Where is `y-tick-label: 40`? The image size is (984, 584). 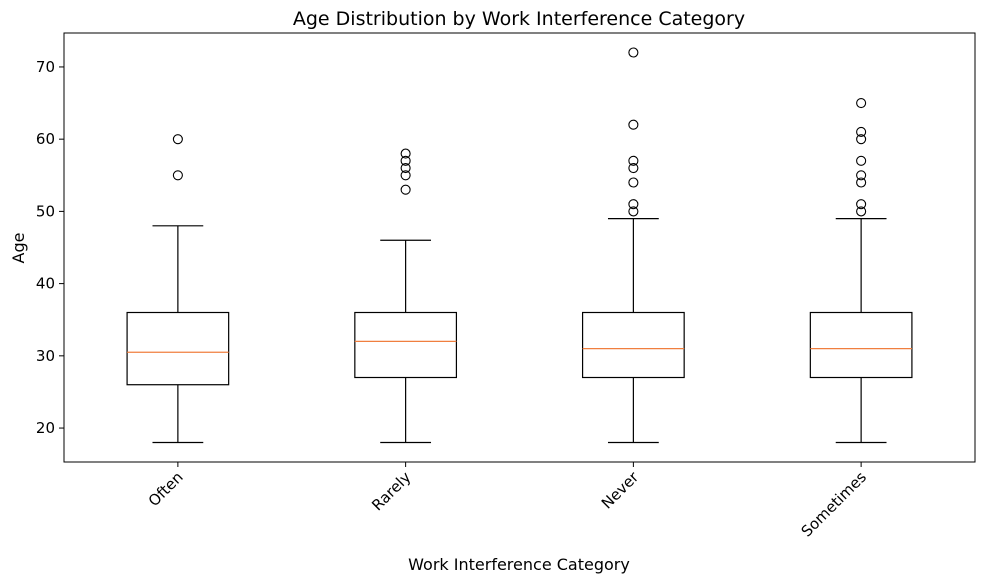
y-tick-label: 40 is located at coordinates (45, 284).